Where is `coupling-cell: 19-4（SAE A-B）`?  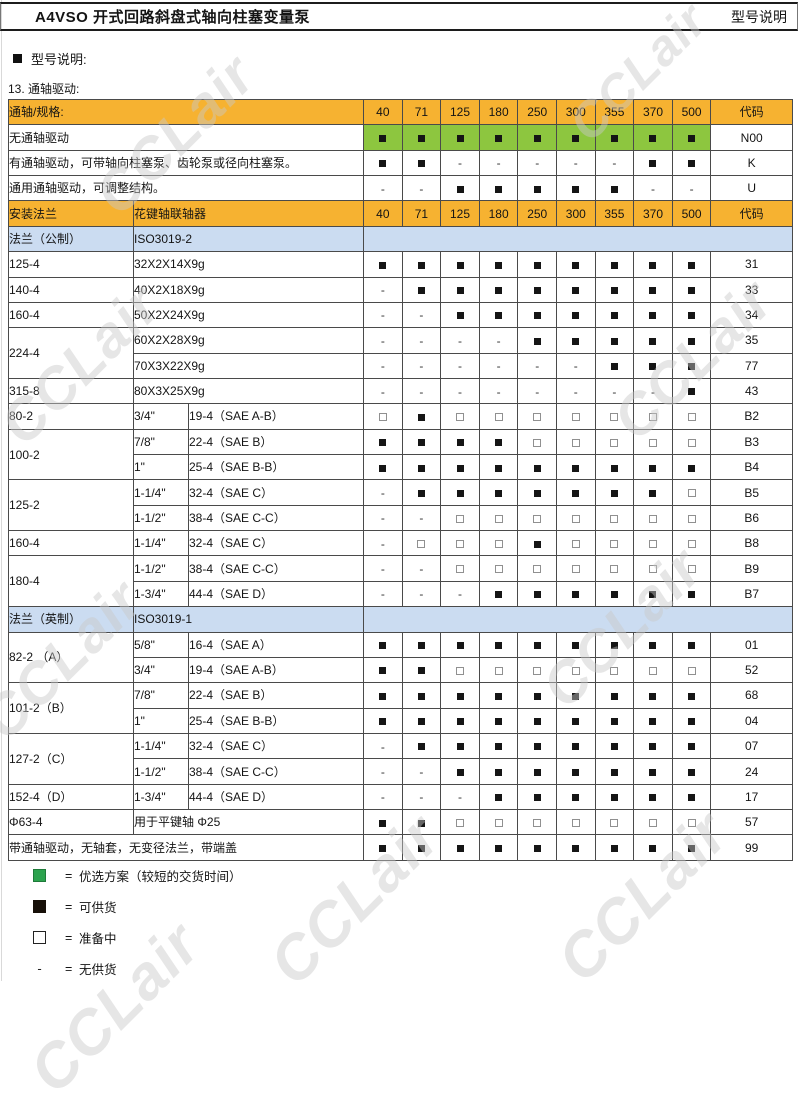 coupling-cell: 19-4（SAE A-B） is located at coordinates (276, 416).